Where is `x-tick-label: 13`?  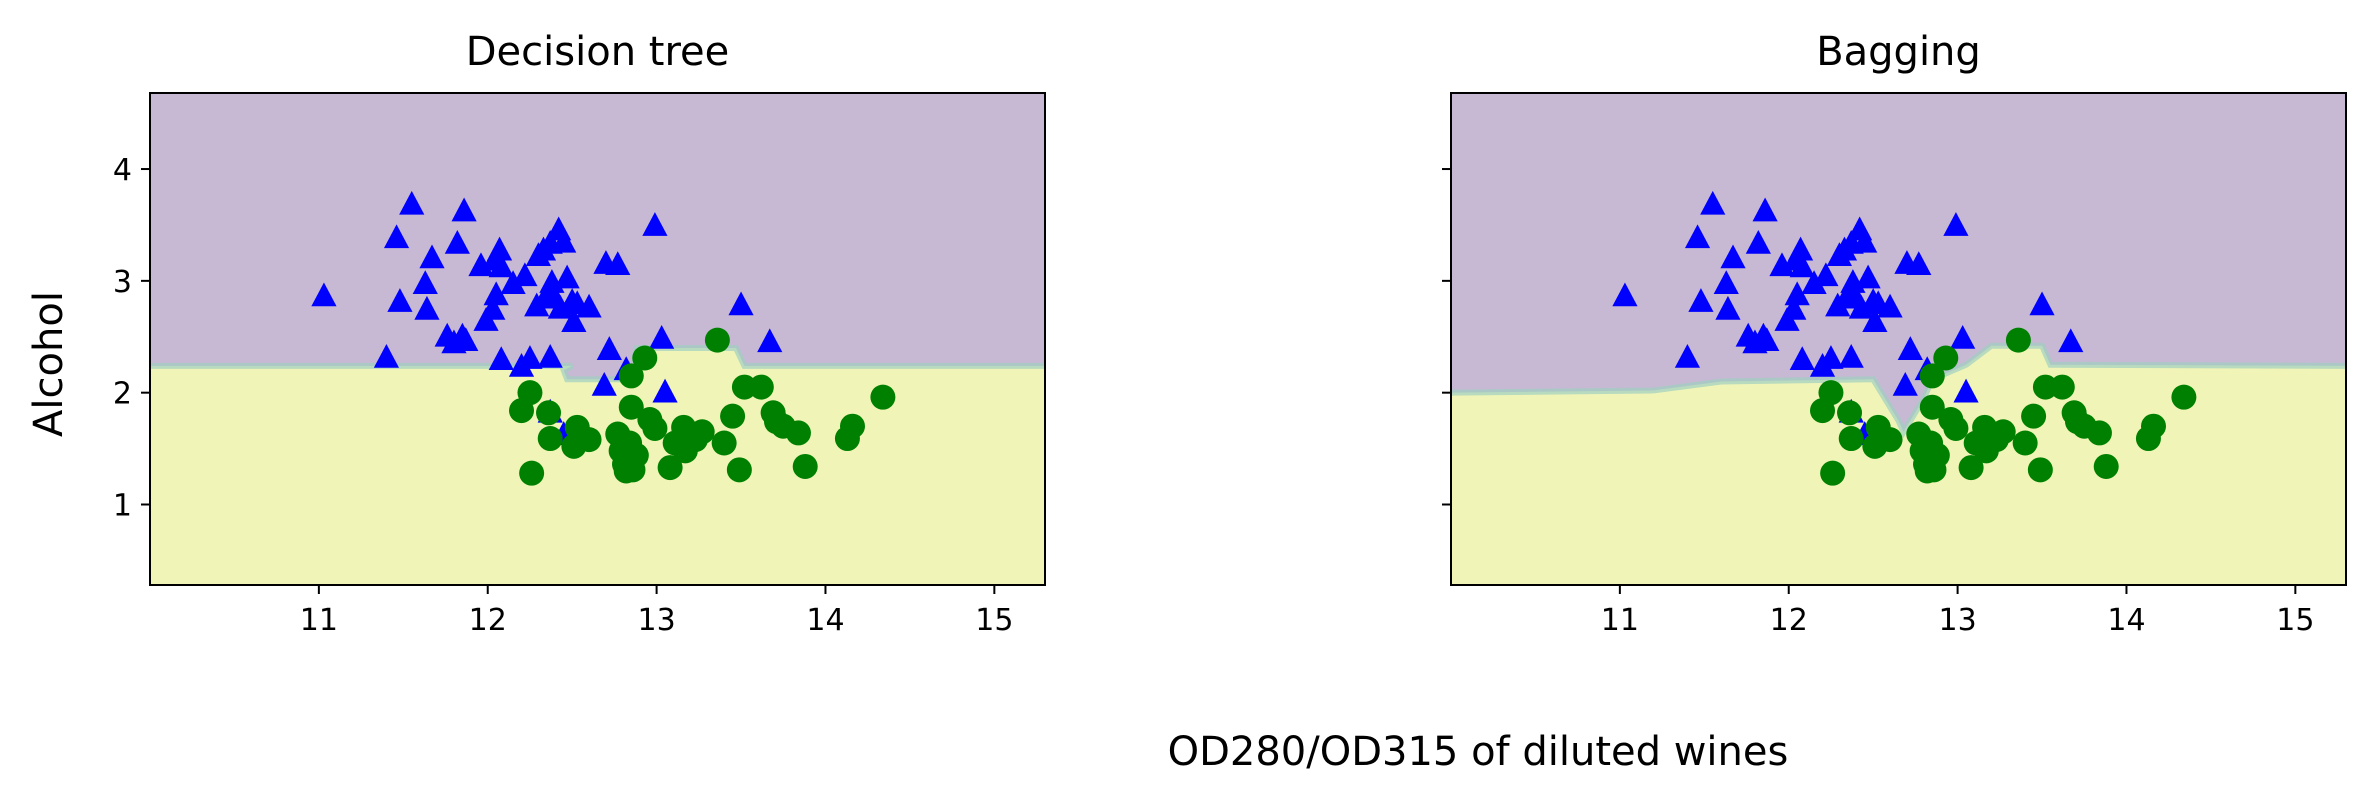 x-tick-label: 13 is located at coordinates (657, 620).